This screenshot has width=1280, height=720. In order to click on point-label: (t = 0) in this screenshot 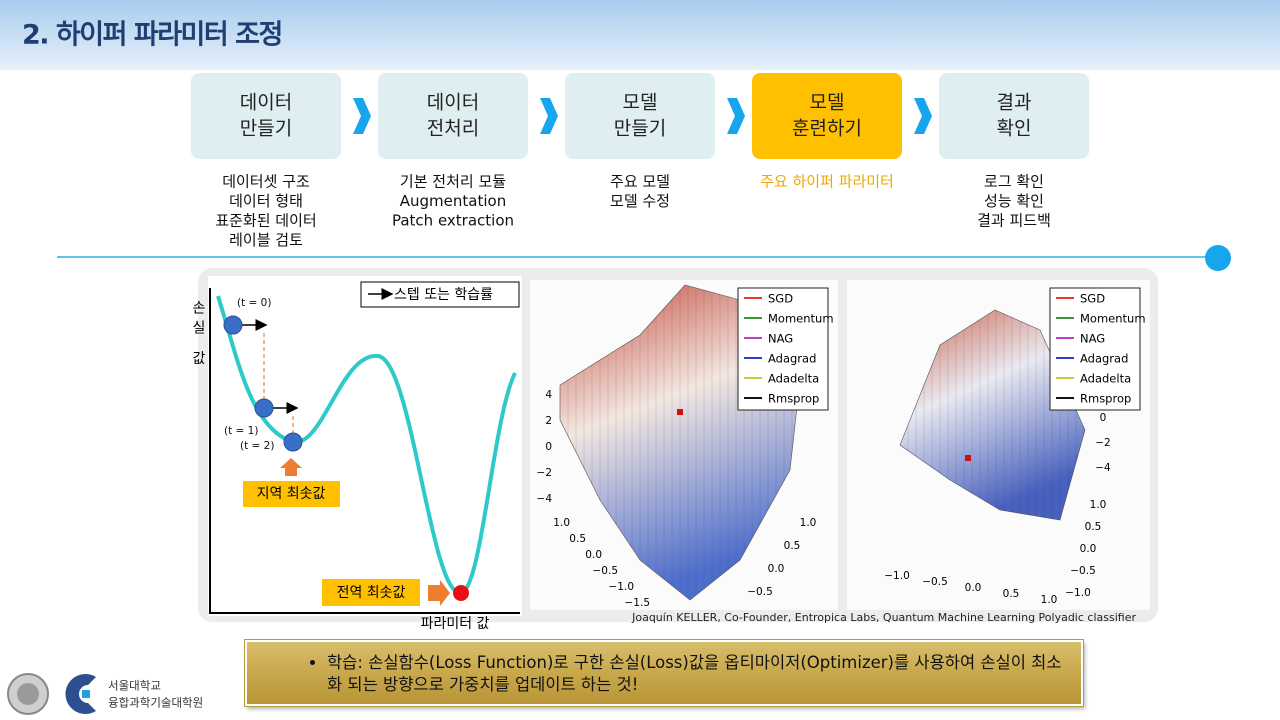, I will do `click(254, 303)`.